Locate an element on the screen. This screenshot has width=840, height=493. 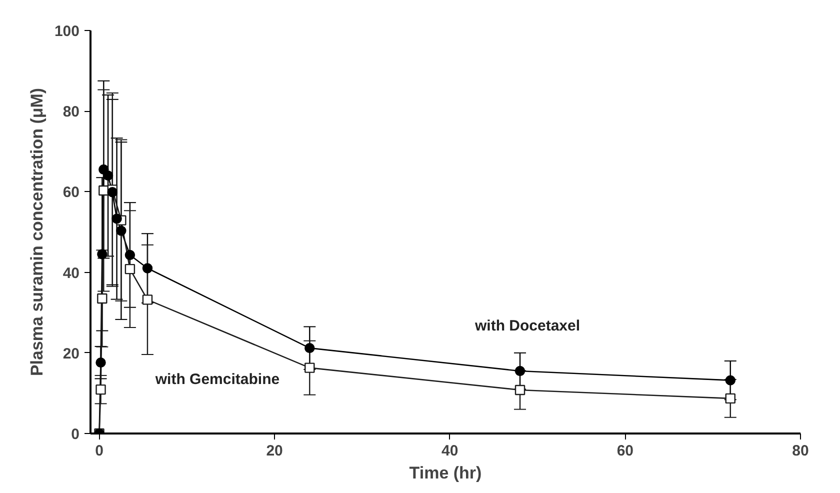
x-tick-label: 0 is located at coordinates (99, 451).